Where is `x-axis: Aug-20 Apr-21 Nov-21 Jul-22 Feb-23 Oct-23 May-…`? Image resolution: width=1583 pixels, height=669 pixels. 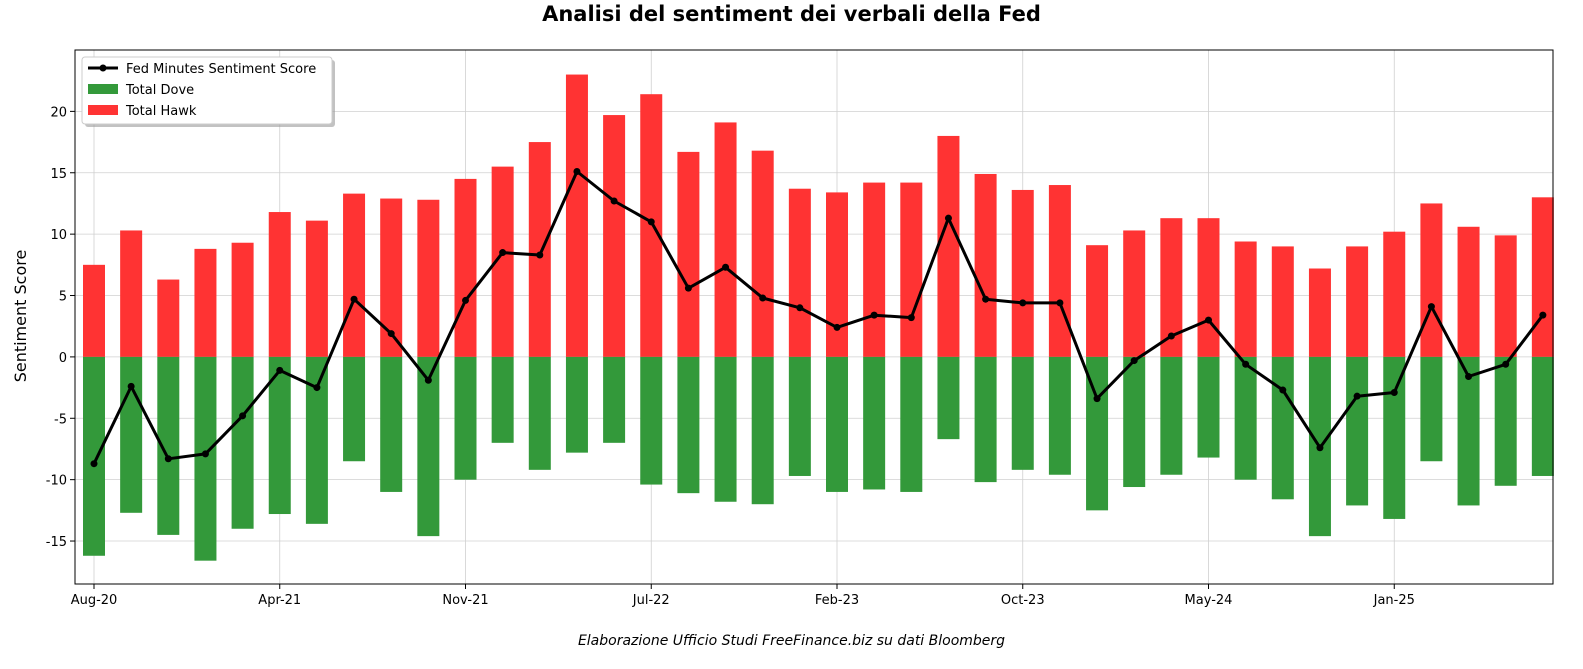 x-axis: Aug-20 Apr-21 Nov-21 Jul-22 Feb-23 Oct-23 May-… is located at coordinates (743, 596).